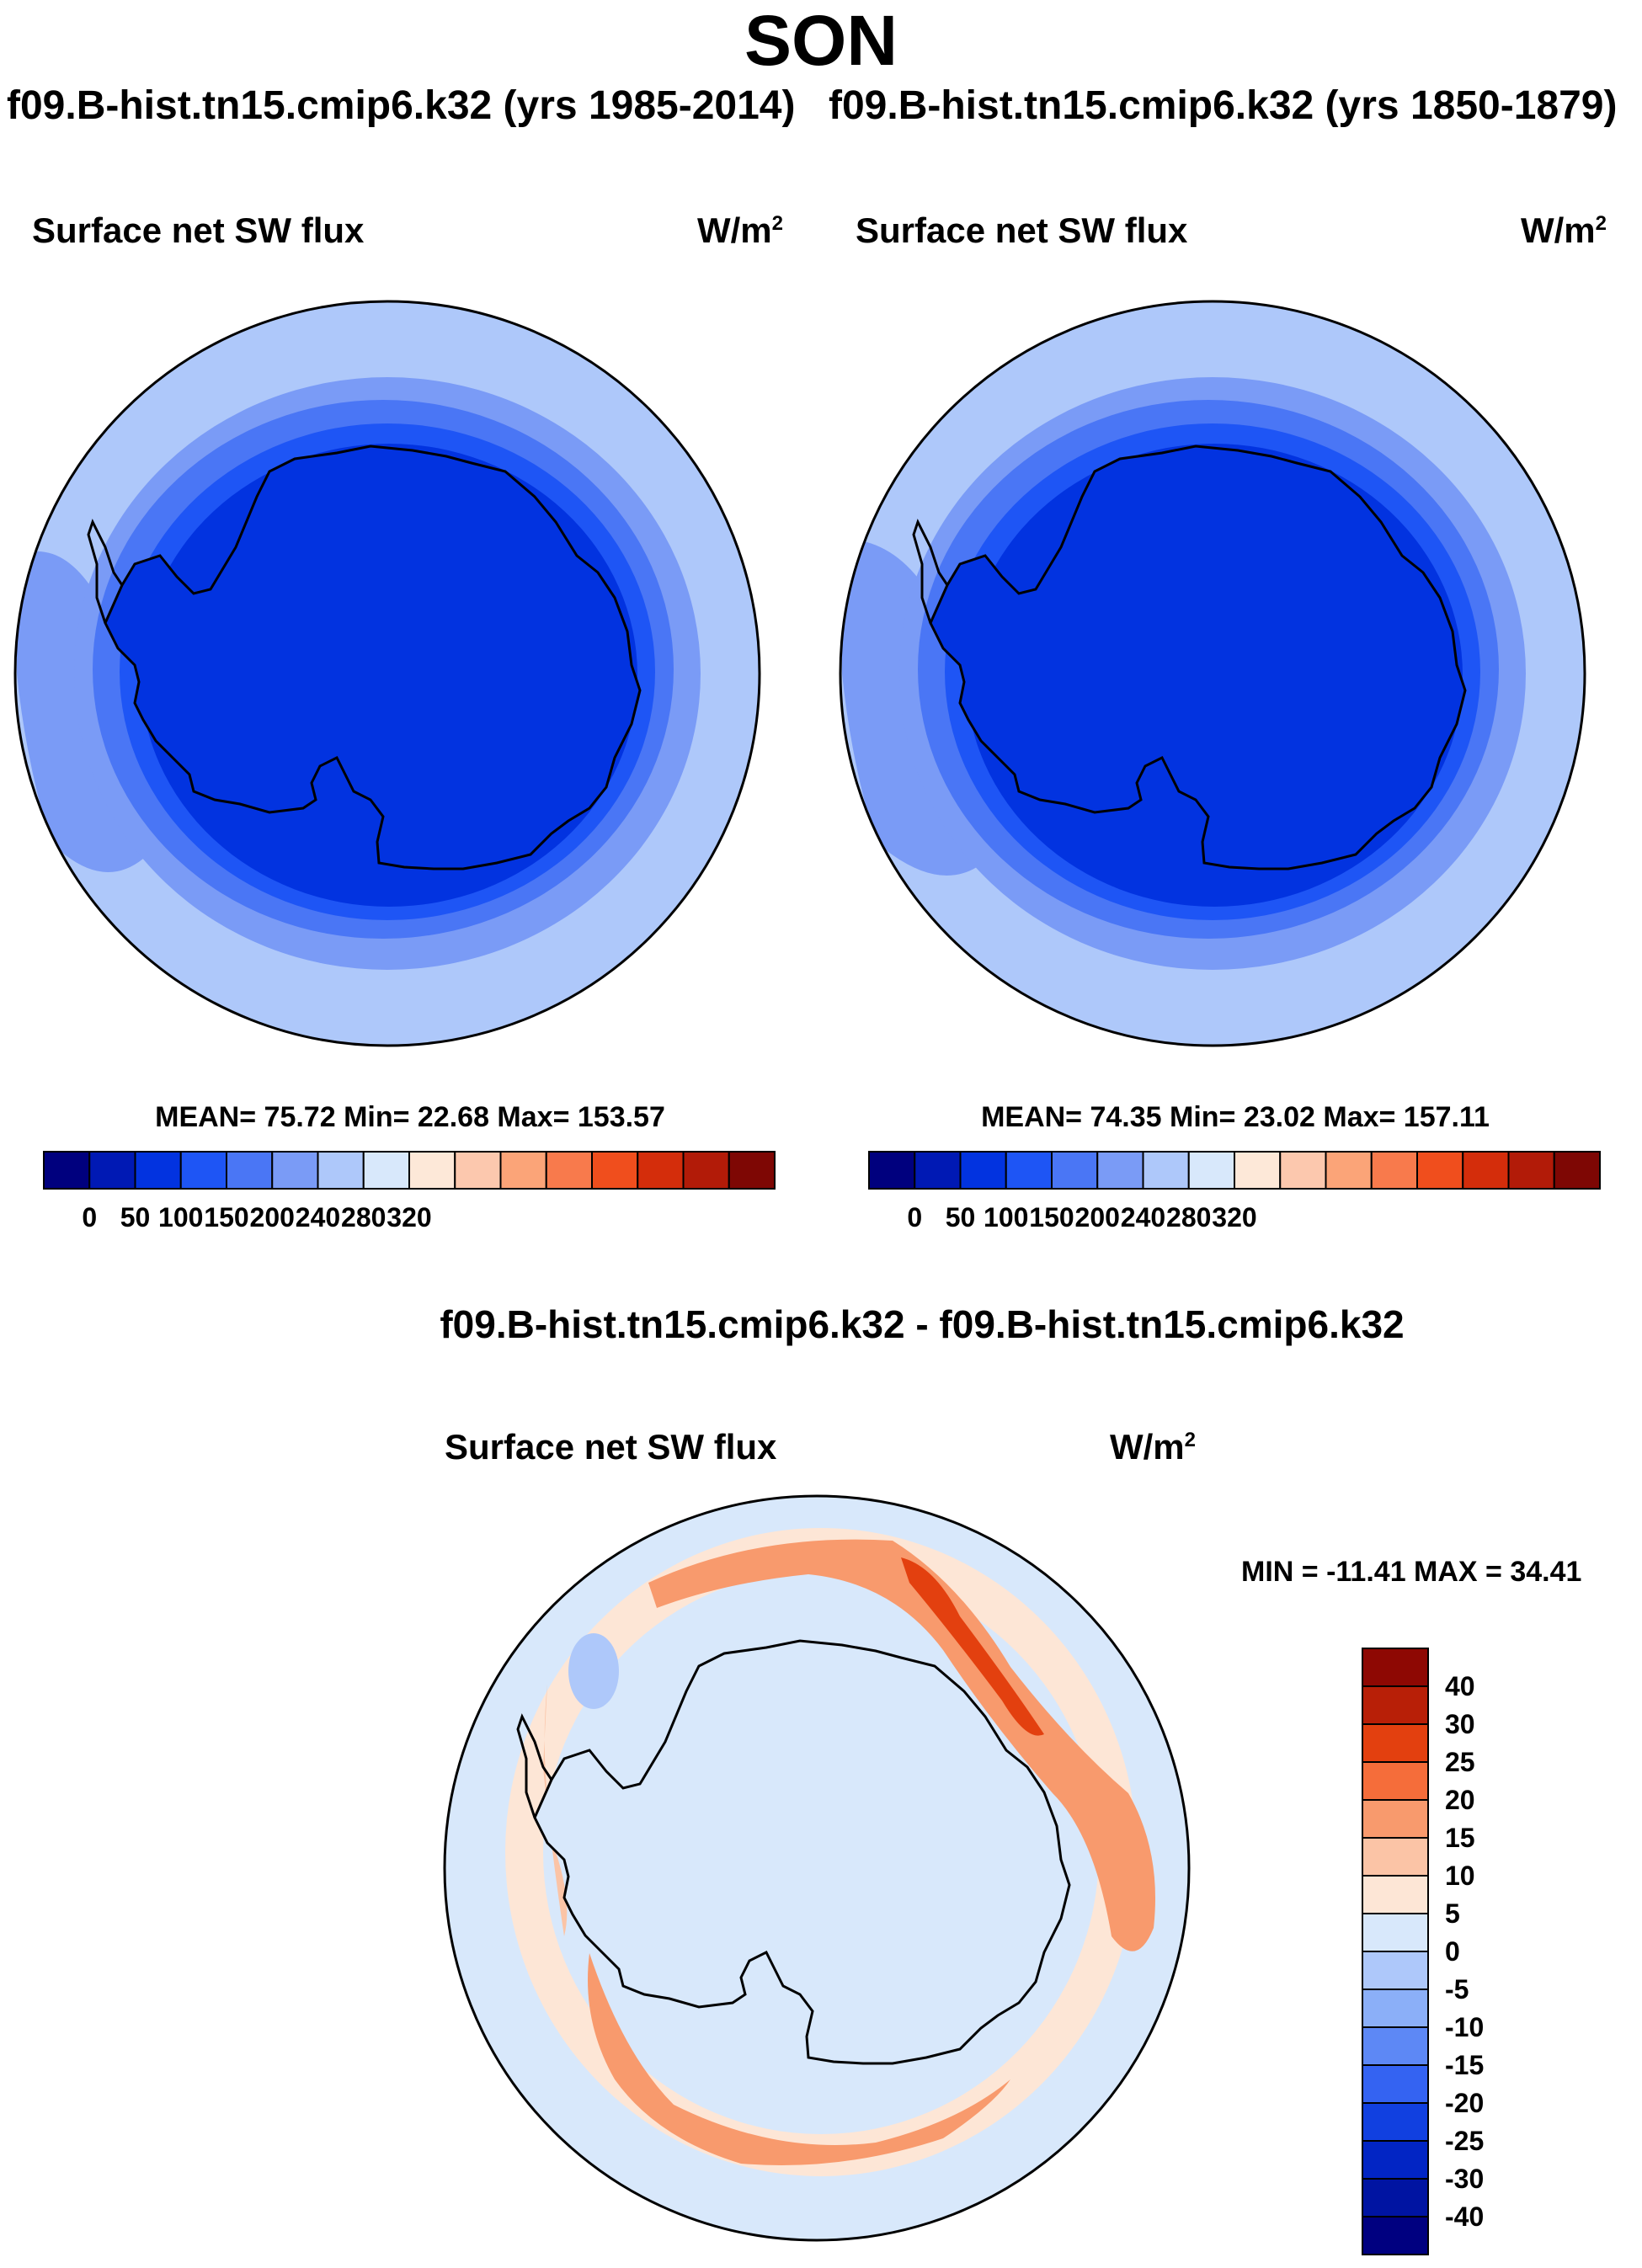 This screenshot has height=2268, width=1642. Describe the element at coordinates (741, 230) in the screenshot. I see `left-unit-label: W/m2` at that location.